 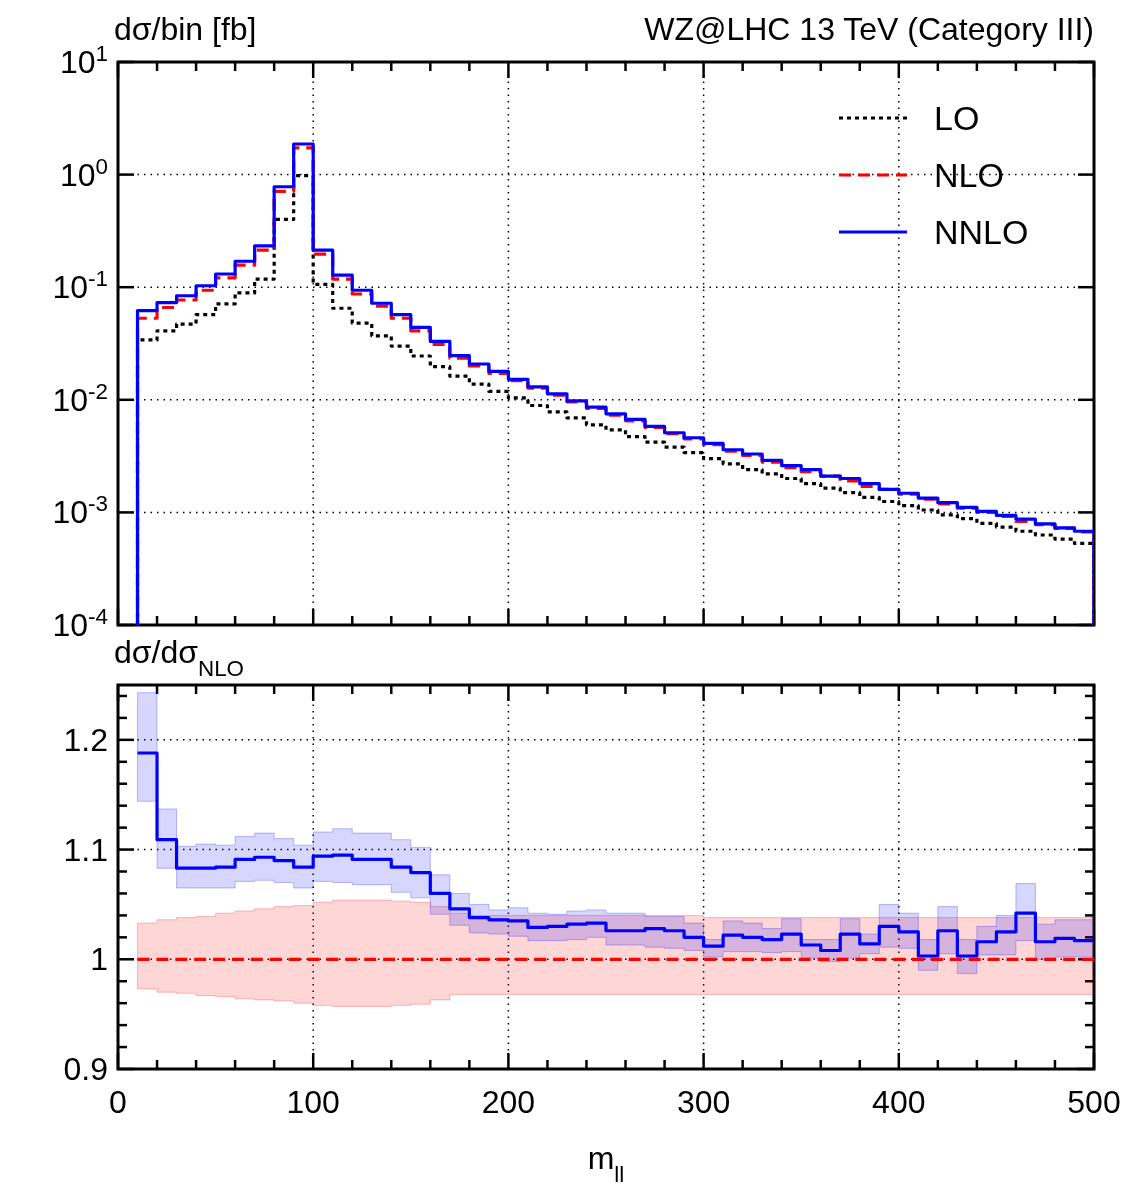 I want to click on y-tick-label: 10$^{-3}$, so click(x=80, y=510).